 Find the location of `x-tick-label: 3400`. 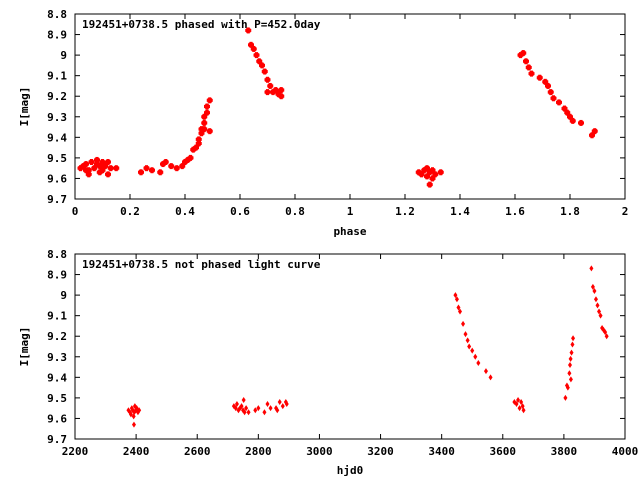

x-tick-label: 3400 is located at coordinates (441, 451).